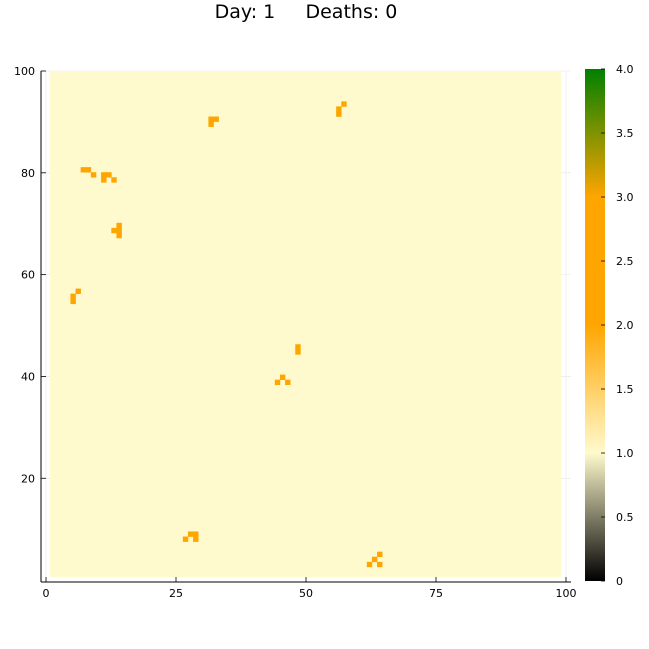 This screenshot has width=649, height=649. What do you see at coordinates (625, 389) in the screenshot?
I see `colorbar-tick-label: 1.5` at bounding box center [625, 389].